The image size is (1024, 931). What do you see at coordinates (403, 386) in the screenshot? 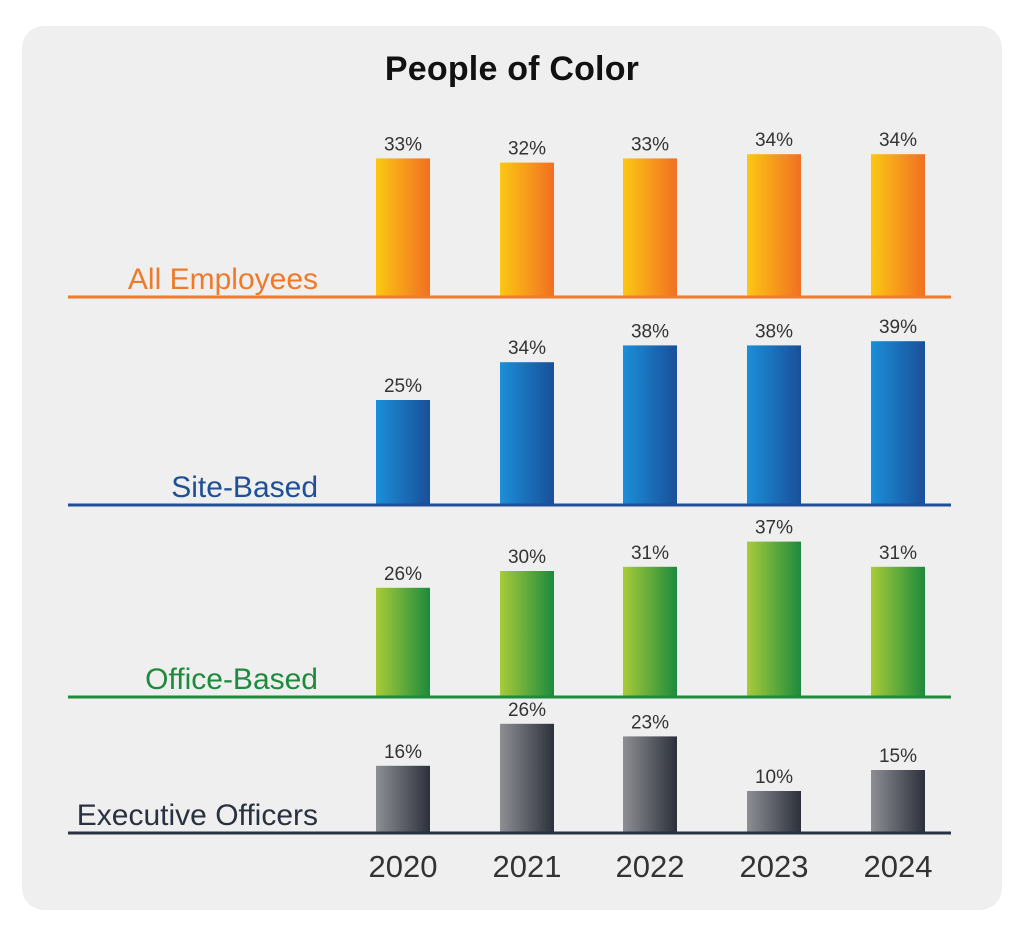
I see `value-label: 25%` at bounding box center [403, 386].